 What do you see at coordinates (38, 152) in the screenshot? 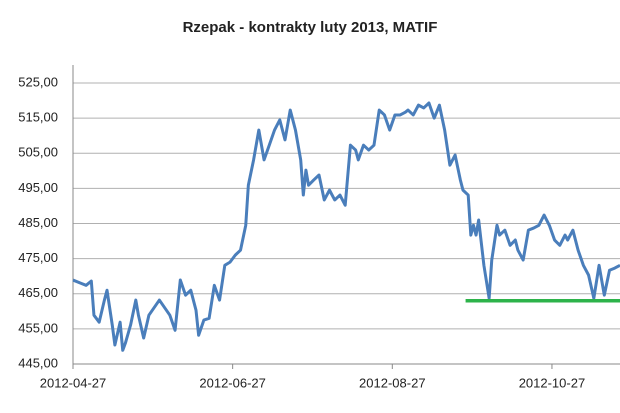
I see `y-tick-label: 505,00` at bounding box center [38, 152].